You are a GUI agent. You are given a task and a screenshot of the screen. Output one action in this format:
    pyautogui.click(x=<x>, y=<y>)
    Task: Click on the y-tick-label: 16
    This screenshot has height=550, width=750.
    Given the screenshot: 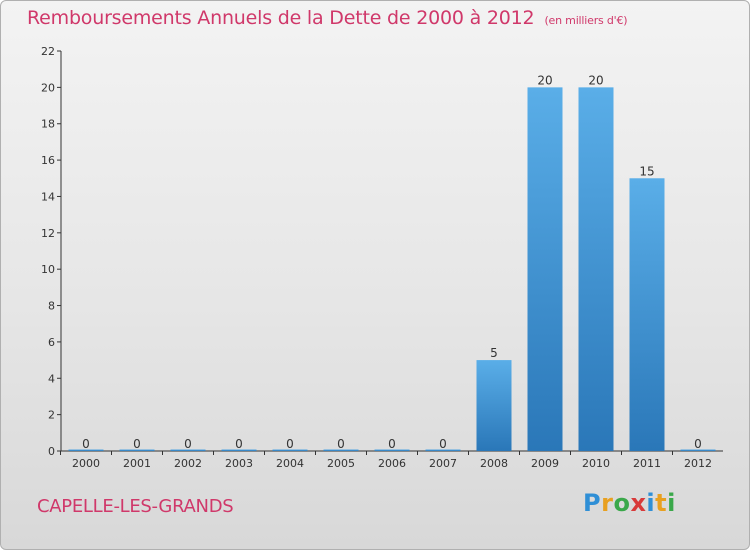 What is the action you would take?
    pyautogui.click(x=48, y=160)
    